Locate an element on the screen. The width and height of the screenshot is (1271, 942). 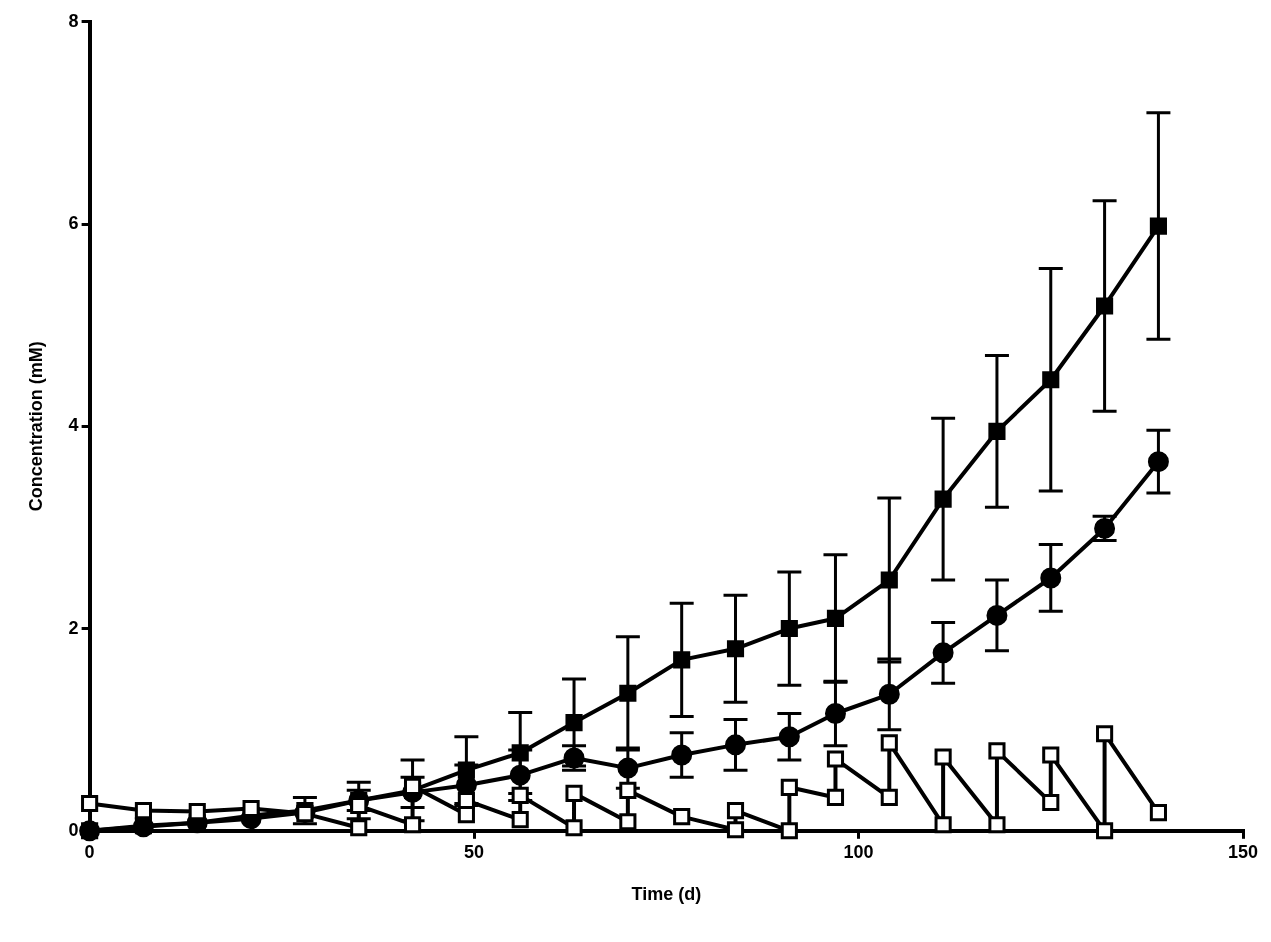
x-tick-label: 100 is located at coordinates (858, 851).